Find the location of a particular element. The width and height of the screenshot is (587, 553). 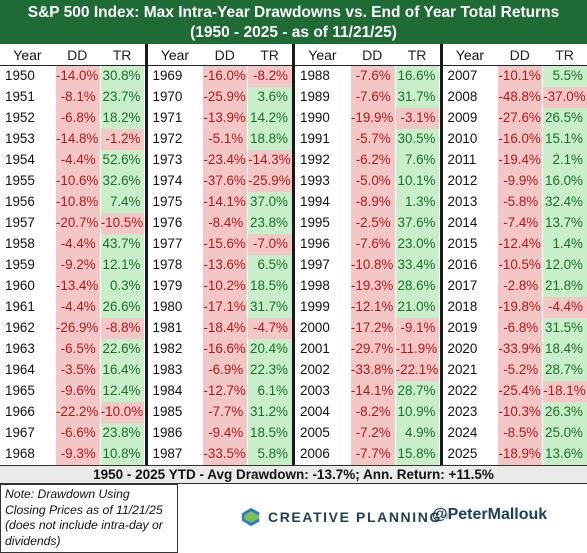

total-return-cell: 4.9% is located at coordinates (417, 433).